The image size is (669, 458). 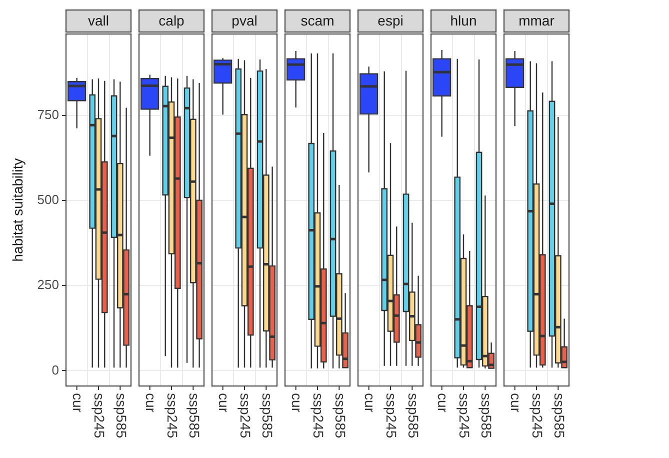 I want to click on y-tick-label: 0, so click(x=55, y=370).